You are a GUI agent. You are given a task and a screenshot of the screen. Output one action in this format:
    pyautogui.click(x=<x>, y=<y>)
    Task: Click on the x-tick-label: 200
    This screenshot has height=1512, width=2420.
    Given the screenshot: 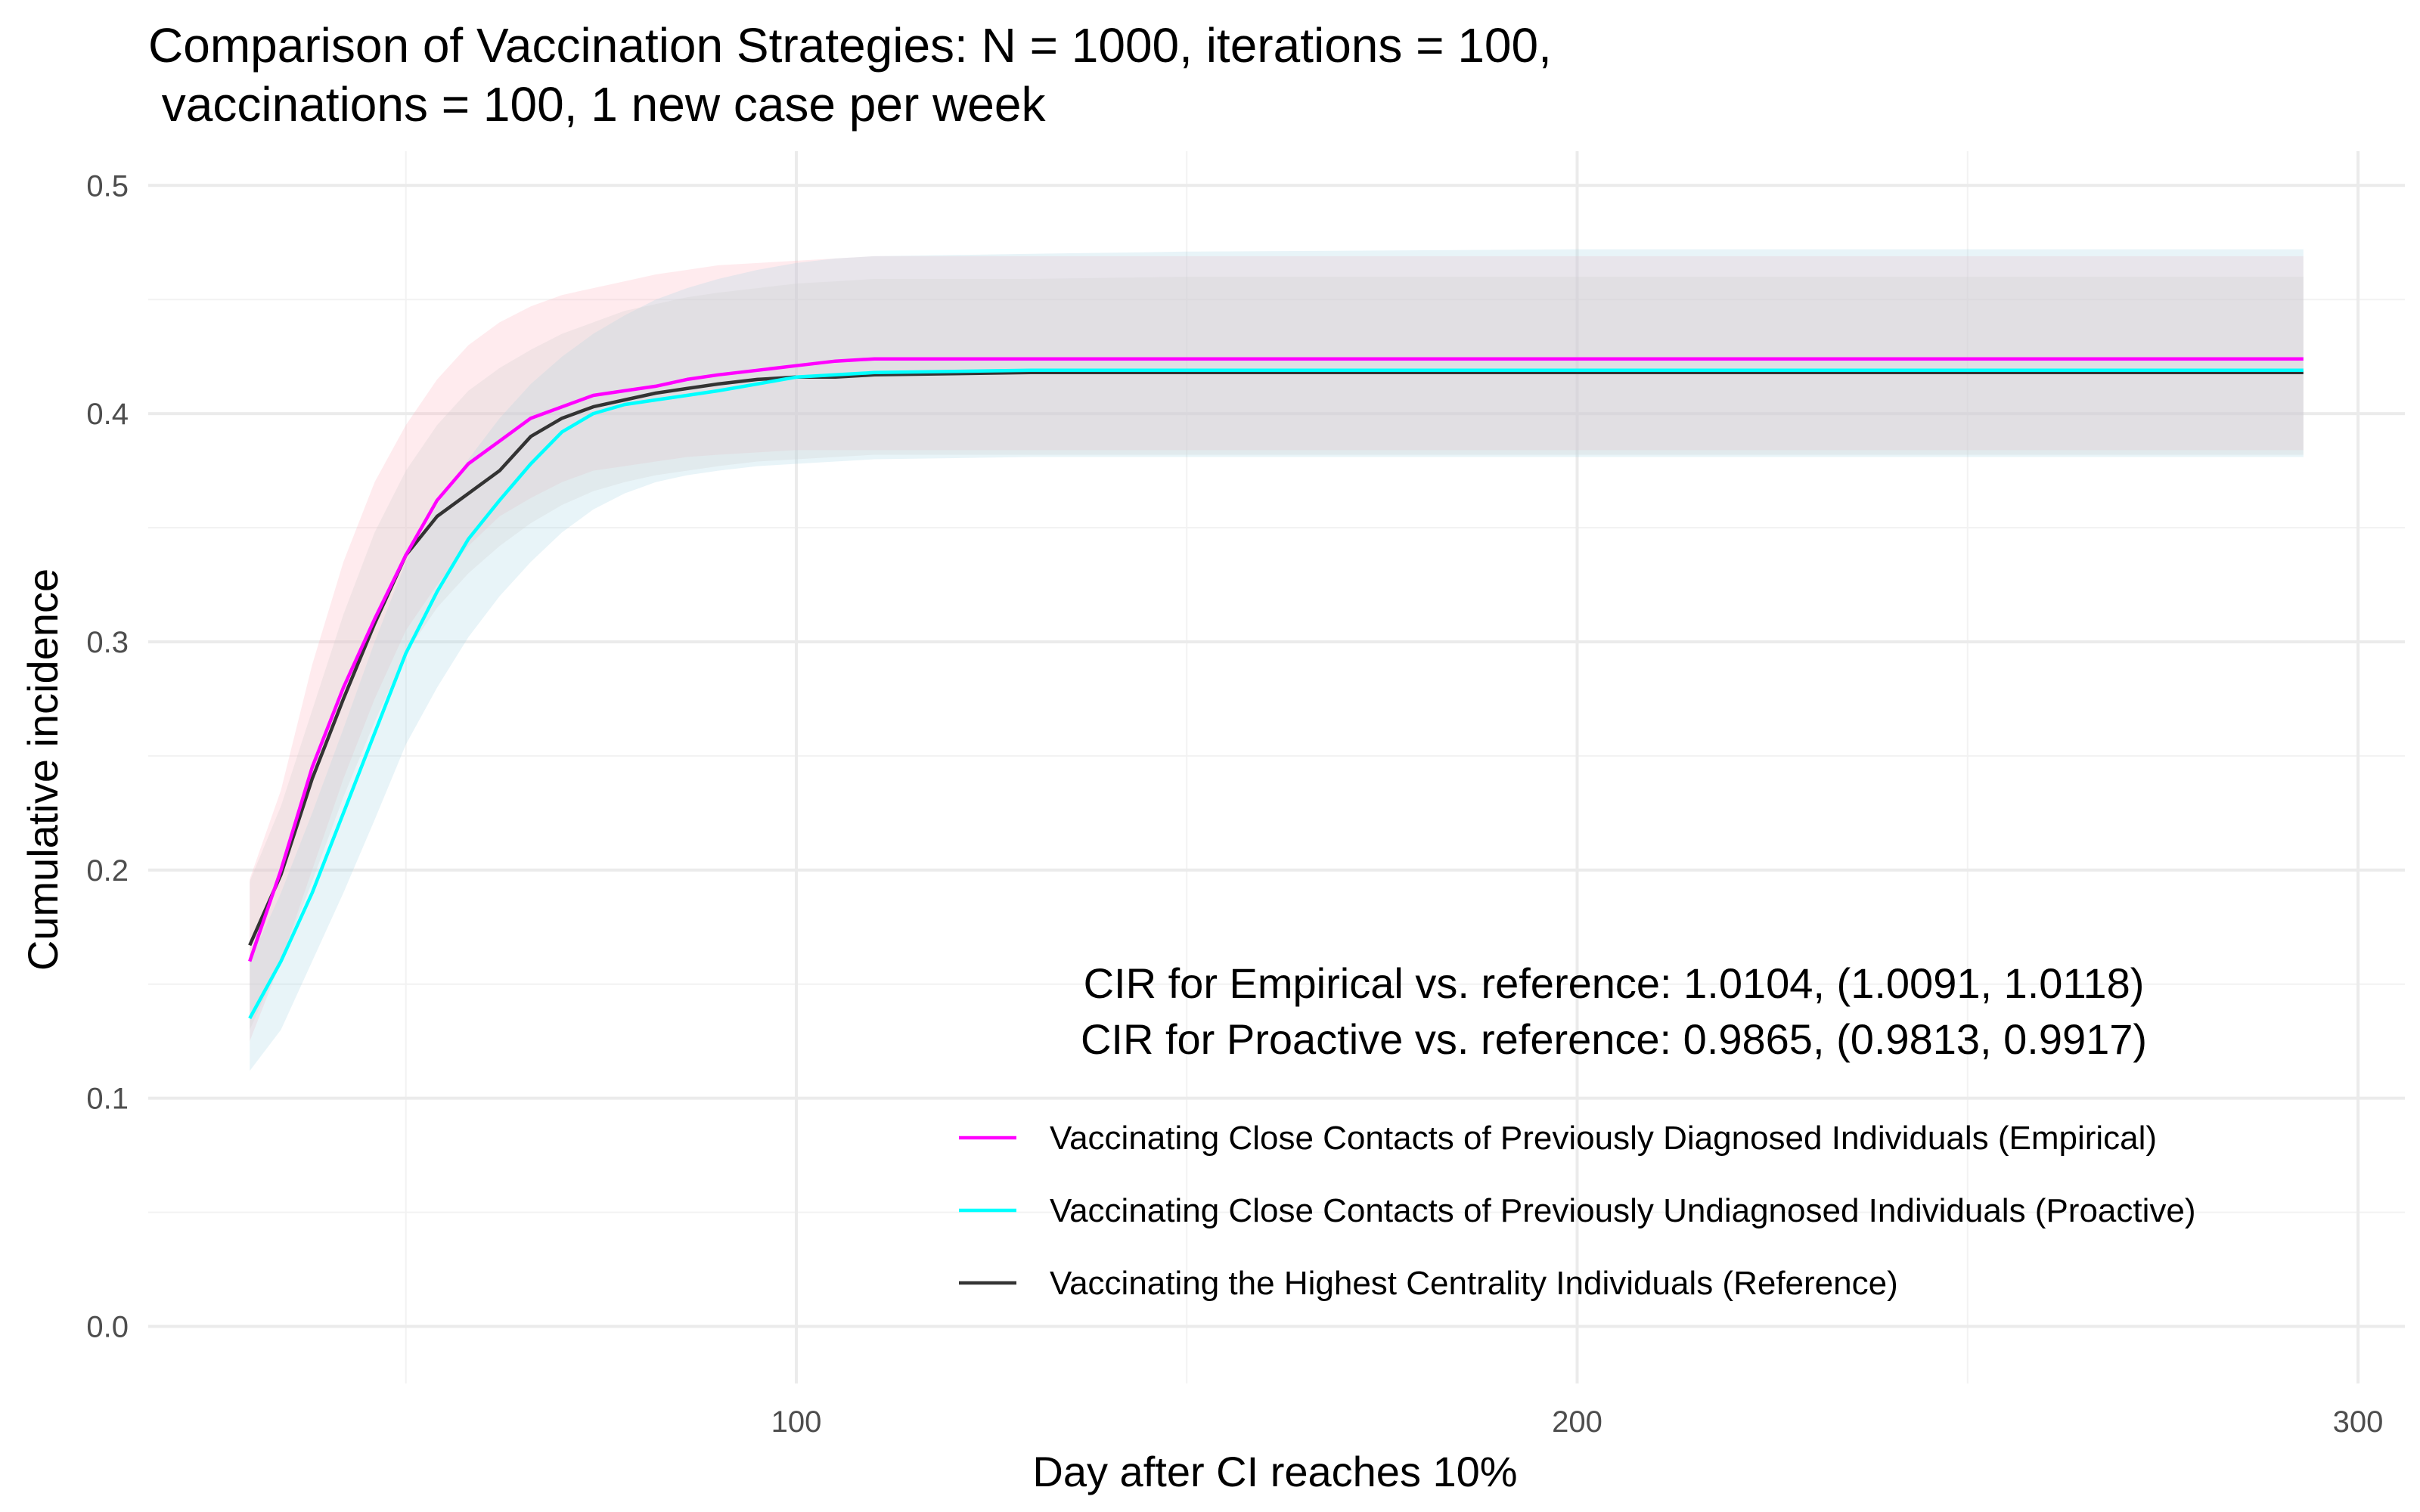 What is the action you would take?
    pyautogui.click(x=1577, y=1422)
    